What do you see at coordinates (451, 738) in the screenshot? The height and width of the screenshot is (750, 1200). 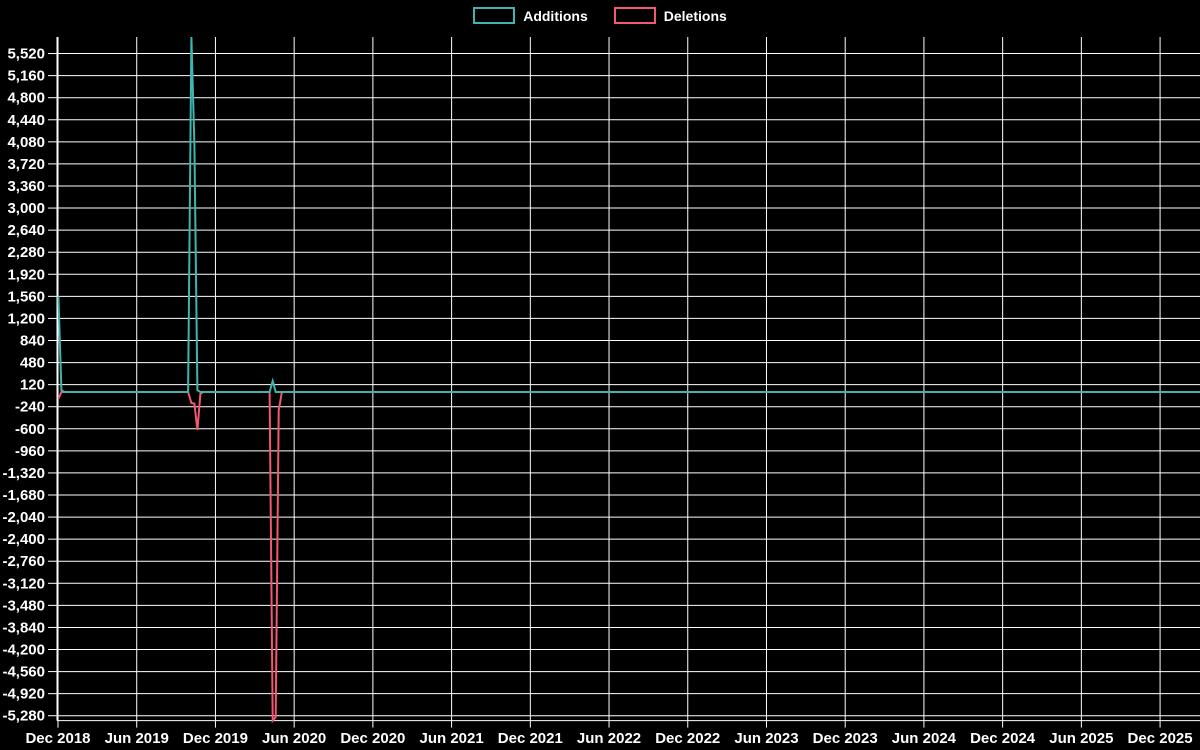 I see `x-tick-label: Jun 2021` at bounding box center [451, 738].